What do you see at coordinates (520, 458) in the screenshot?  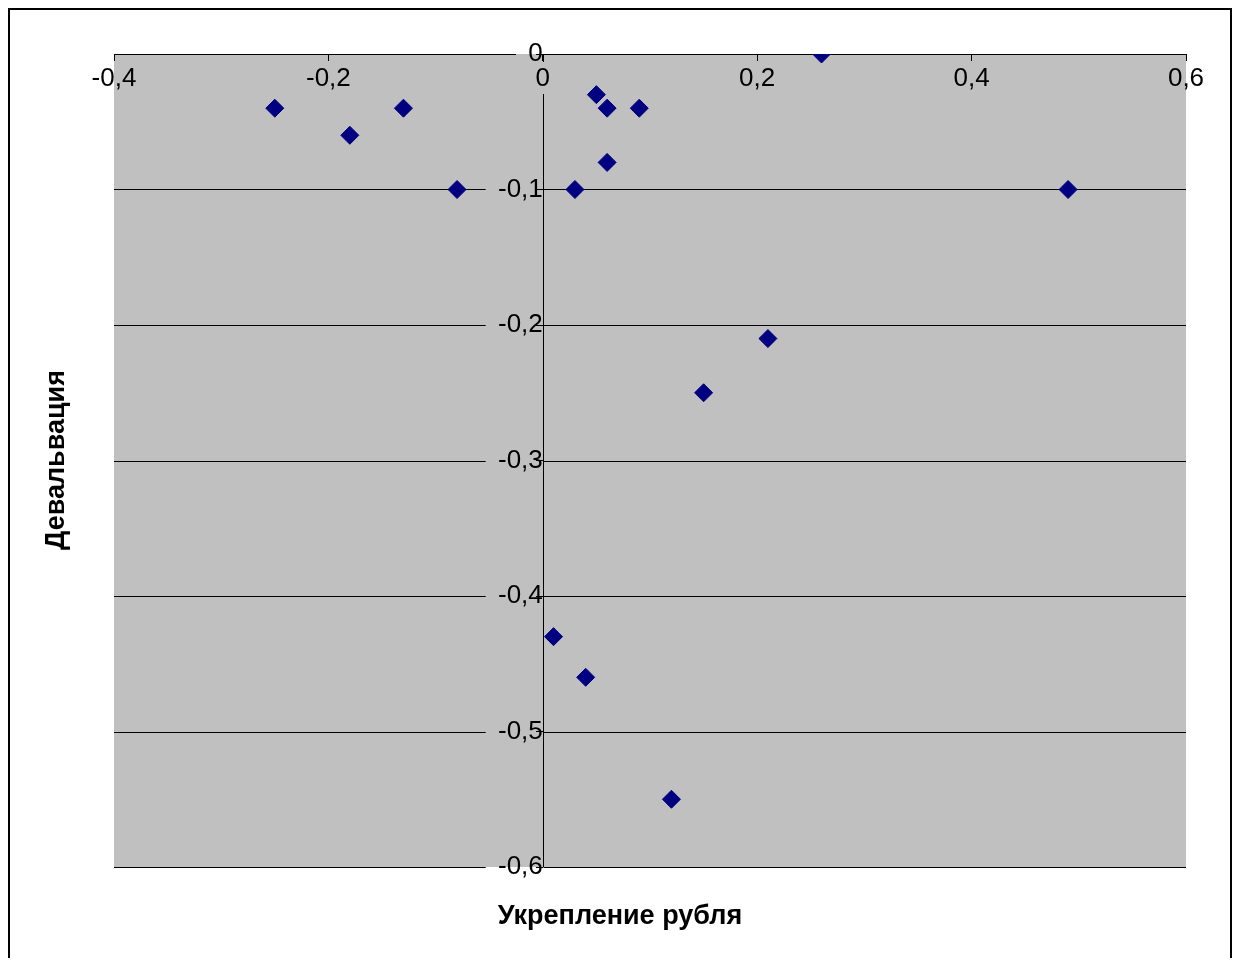 I see `y-tick-label: -0,3` at bounding box center [520, 458].